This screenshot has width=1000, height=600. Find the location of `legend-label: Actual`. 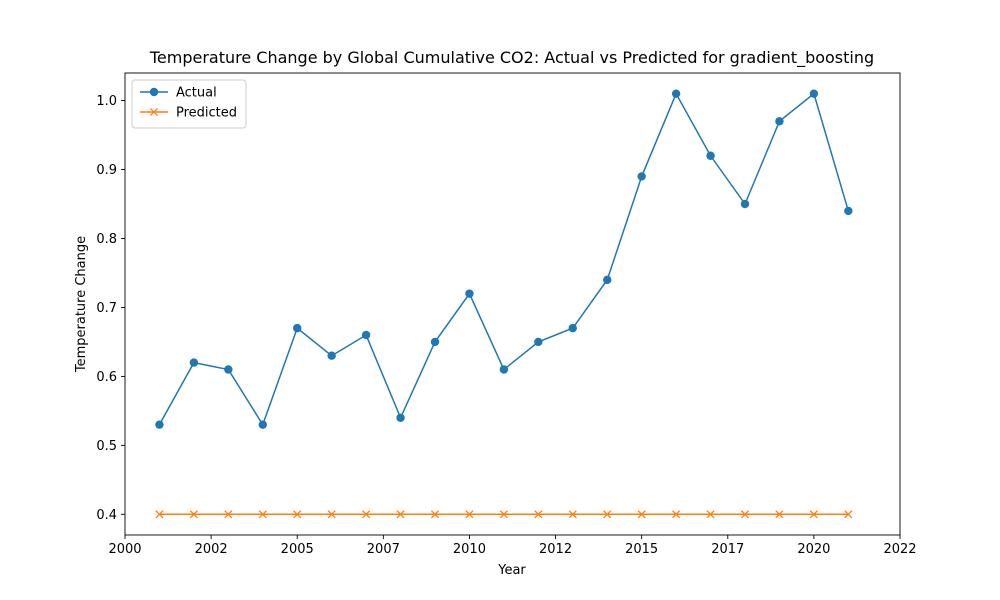

legend-label: Actual is located at coordinates (196, 93).